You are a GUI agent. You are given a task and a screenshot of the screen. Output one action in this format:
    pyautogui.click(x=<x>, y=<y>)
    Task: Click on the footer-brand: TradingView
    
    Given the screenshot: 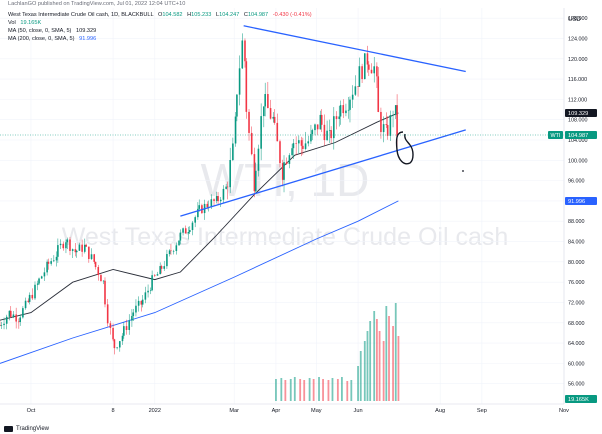 What is the action you would take?
    pyautogui.click(x=33, y=429)
    